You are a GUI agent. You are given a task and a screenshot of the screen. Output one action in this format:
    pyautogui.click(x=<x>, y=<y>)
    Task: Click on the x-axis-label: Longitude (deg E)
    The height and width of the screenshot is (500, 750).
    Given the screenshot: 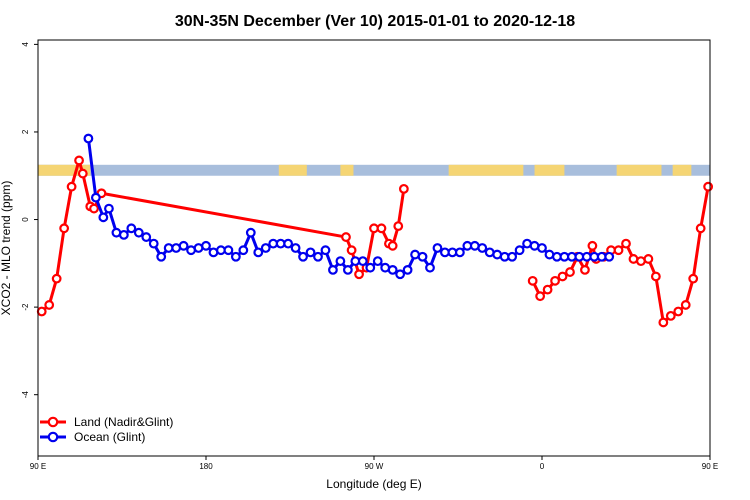 What is the action you would take?
    pyautogui.click(x=373, y=484)
    